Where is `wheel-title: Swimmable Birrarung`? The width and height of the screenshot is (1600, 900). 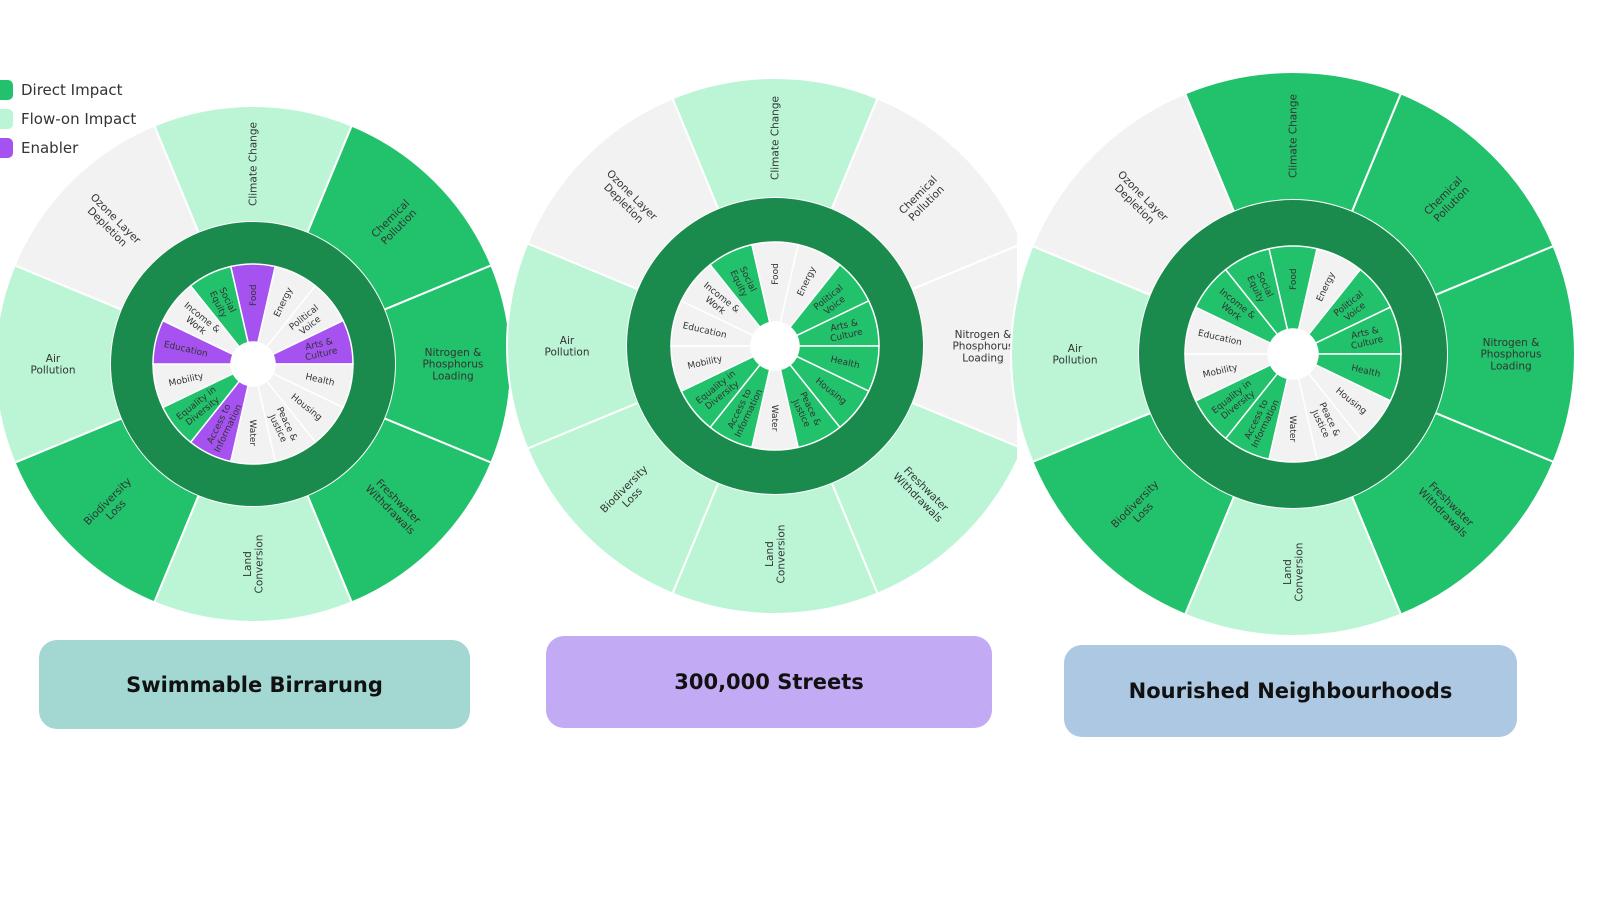 wheel-title: Swimmable Birrarung is located at coordinates (254, 684).